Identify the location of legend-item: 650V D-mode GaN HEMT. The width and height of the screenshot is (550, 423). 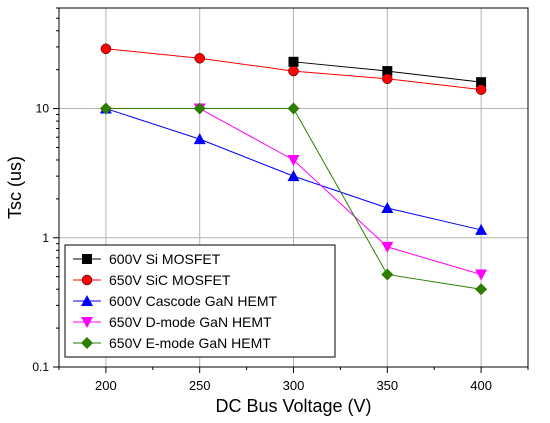
(172, 322).